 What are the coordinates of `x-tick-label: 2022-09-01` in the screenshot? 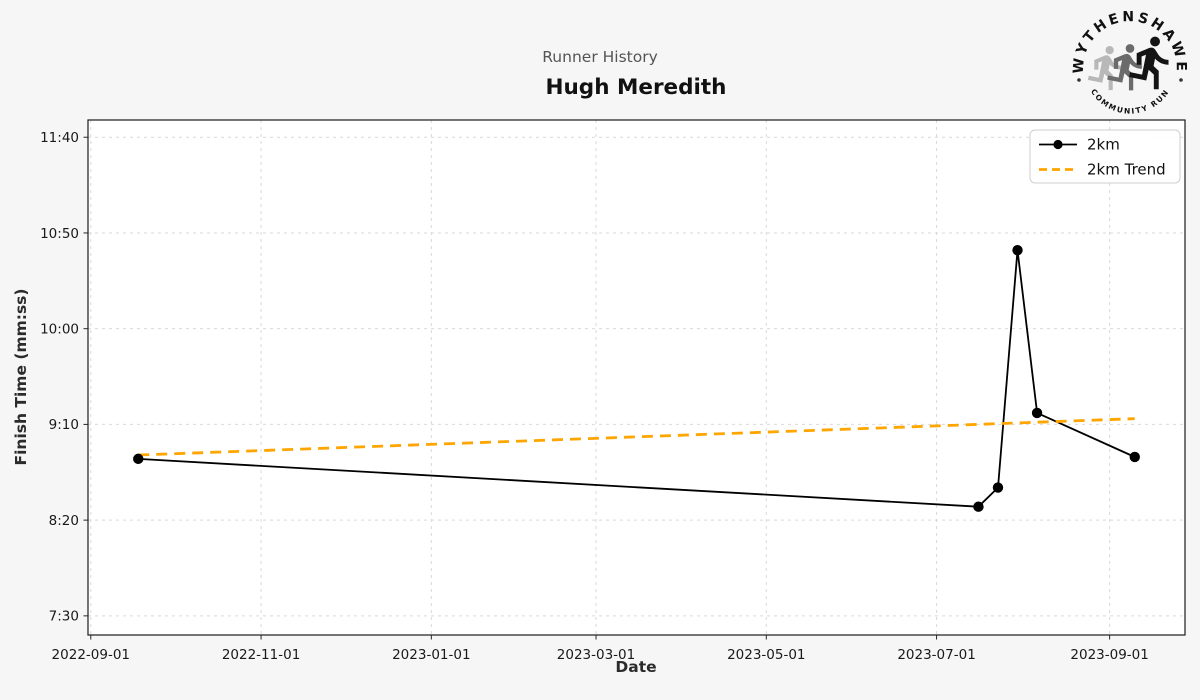 It's located at (91, 655).